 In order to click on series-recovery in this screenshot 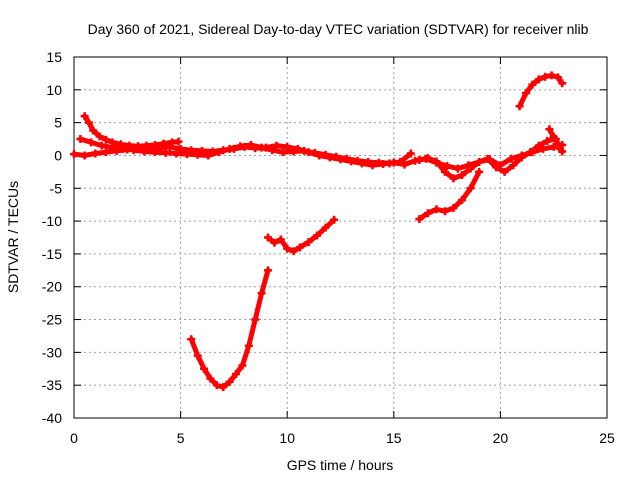, I will do `click(449, 195)`.